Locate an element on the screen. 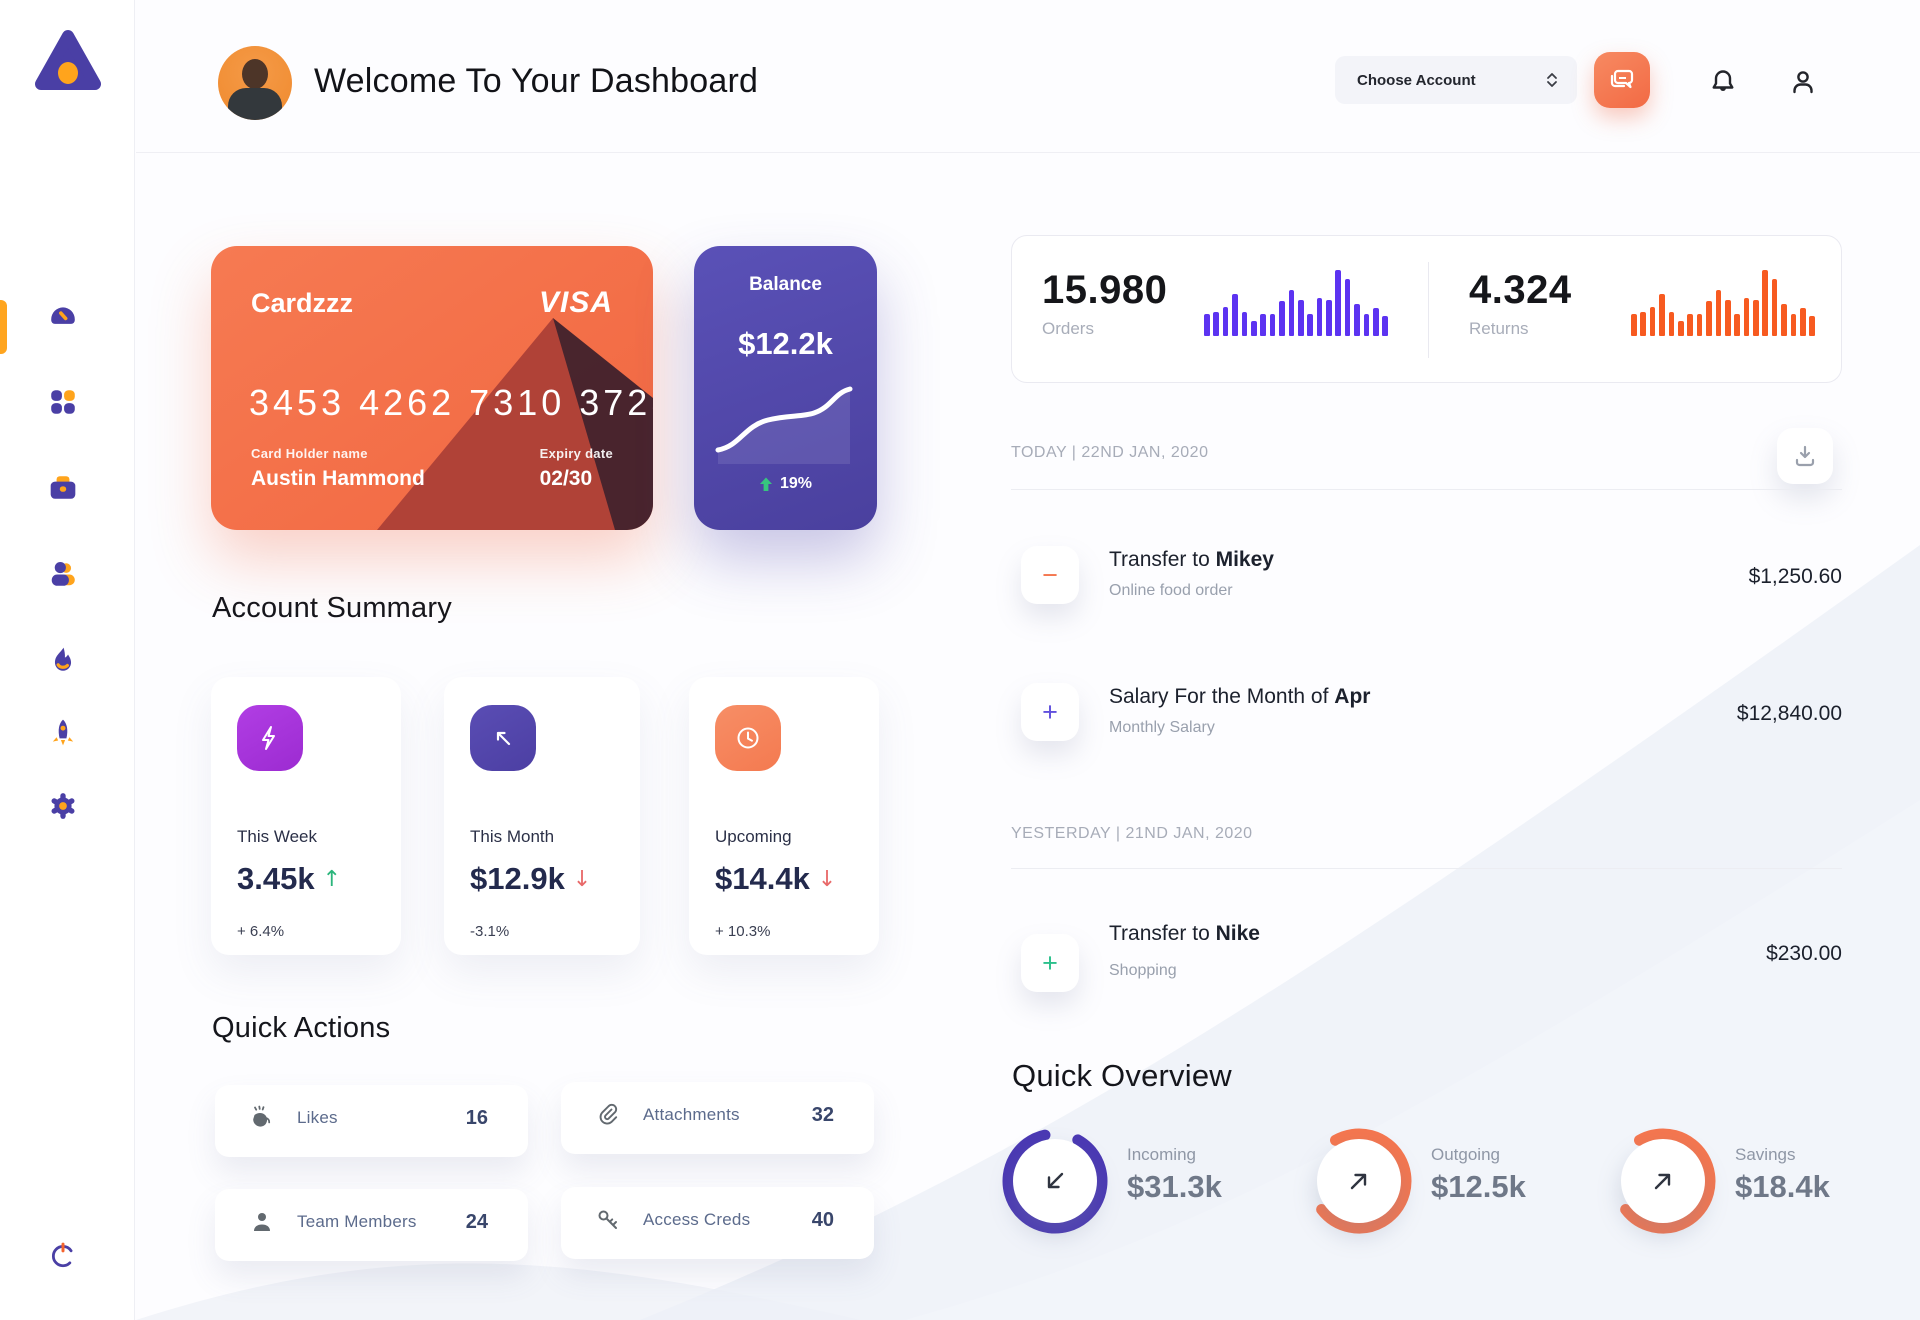  quick-actions-heading: Quick Actions is located at coordinates (301, 1028).